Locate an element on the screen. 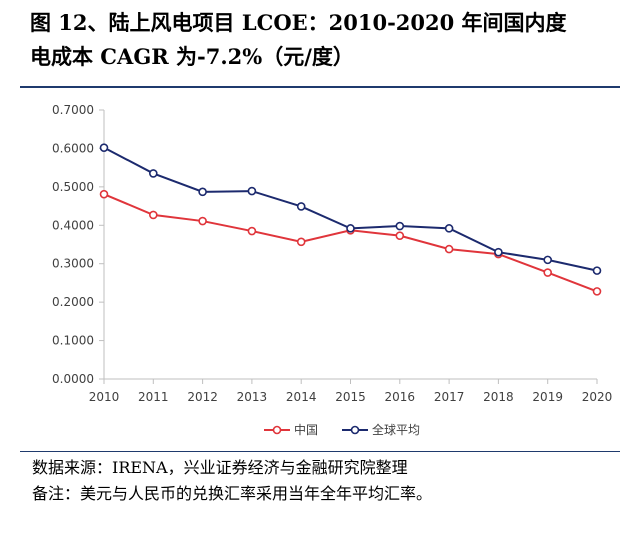 The width and height of the screenshot is (640, 542). footer-divider is located at coordinates (320, 451).